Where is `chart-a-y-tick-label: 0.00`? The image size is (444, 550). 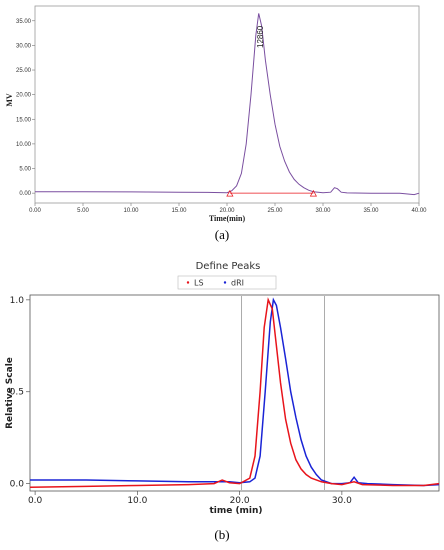 chart-a-y-tick-label: 0.00 is located at coordinates (25, 194).